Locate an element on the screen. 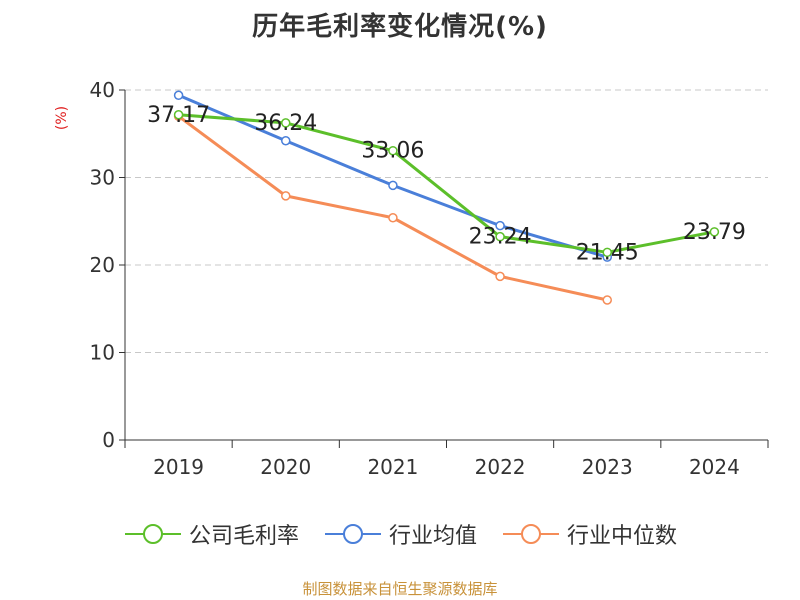 This screenshot has height=600, width=800. legend-item-industry-mean: 行业均值 is located at coordinates (400, 534).